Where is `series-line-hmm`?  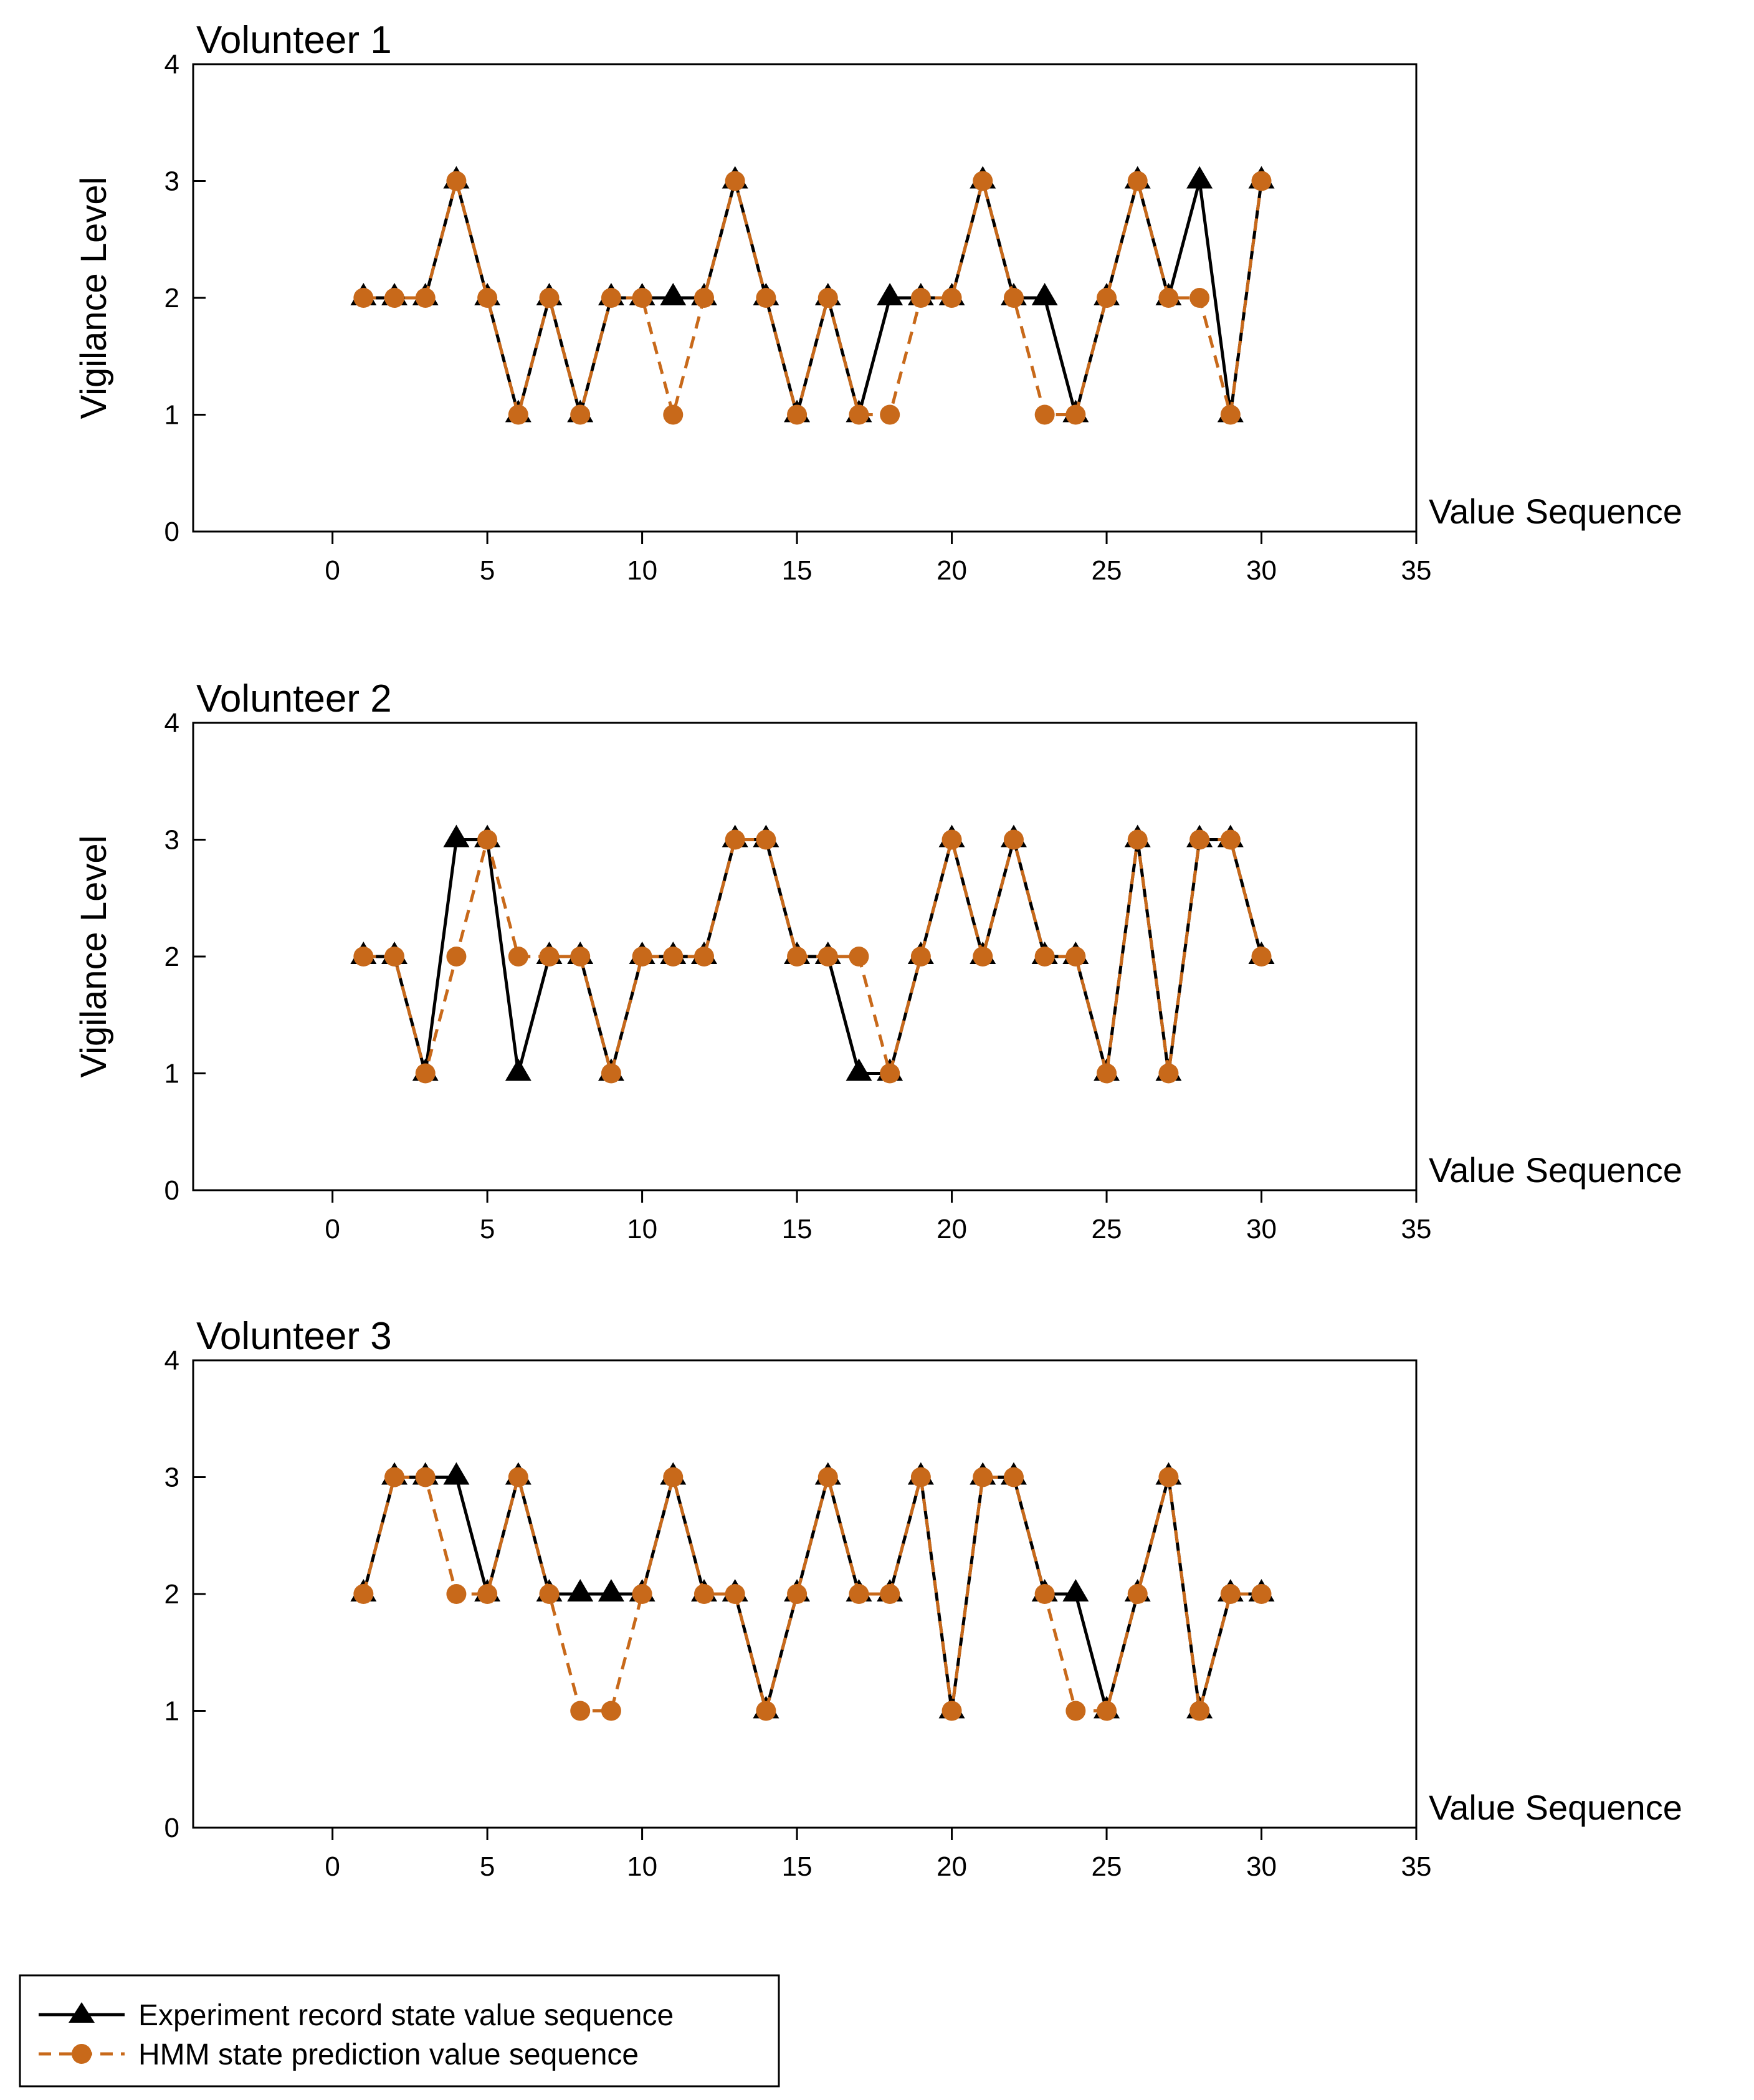
series-line-hmm is located at coordinates (813, 297).